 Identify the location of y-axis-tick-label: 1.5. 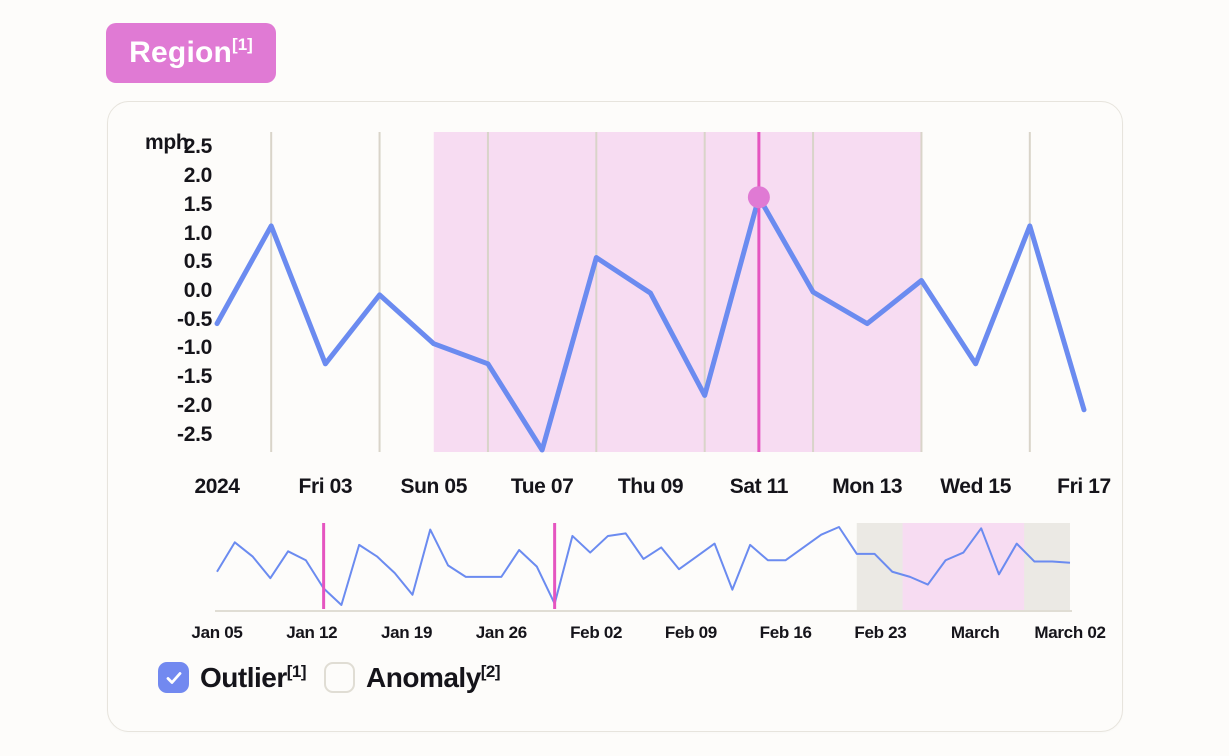
(198, 204).